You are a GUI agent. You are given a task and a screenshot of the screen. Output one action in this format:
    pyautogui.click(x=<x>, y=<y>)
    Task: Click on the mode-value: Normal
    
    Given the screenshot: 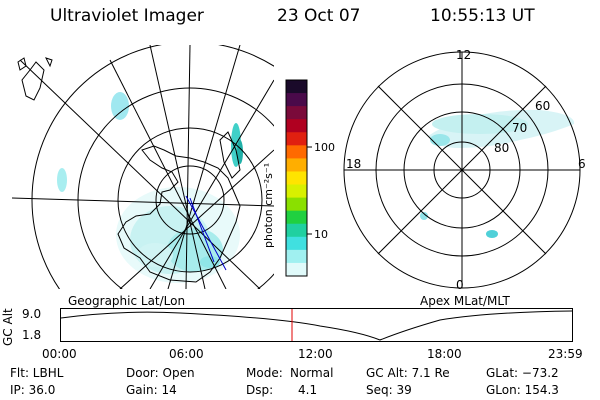 What is the action you would take?
    pyautogui.click(x=312, y=373)
    